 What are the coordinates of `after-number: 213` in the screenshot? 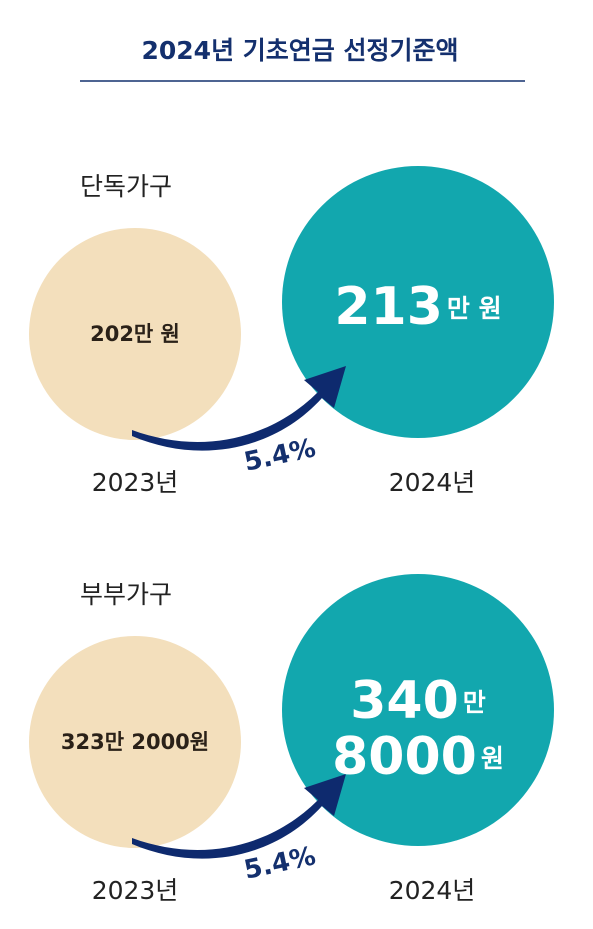 It's located at (388, 307).